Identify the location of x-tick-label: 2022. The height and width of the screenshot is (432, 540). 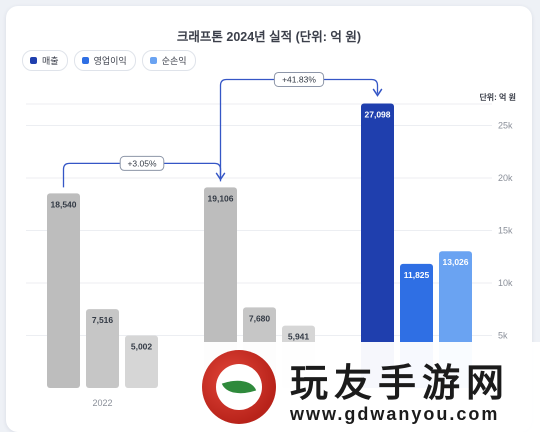
(102, 403).